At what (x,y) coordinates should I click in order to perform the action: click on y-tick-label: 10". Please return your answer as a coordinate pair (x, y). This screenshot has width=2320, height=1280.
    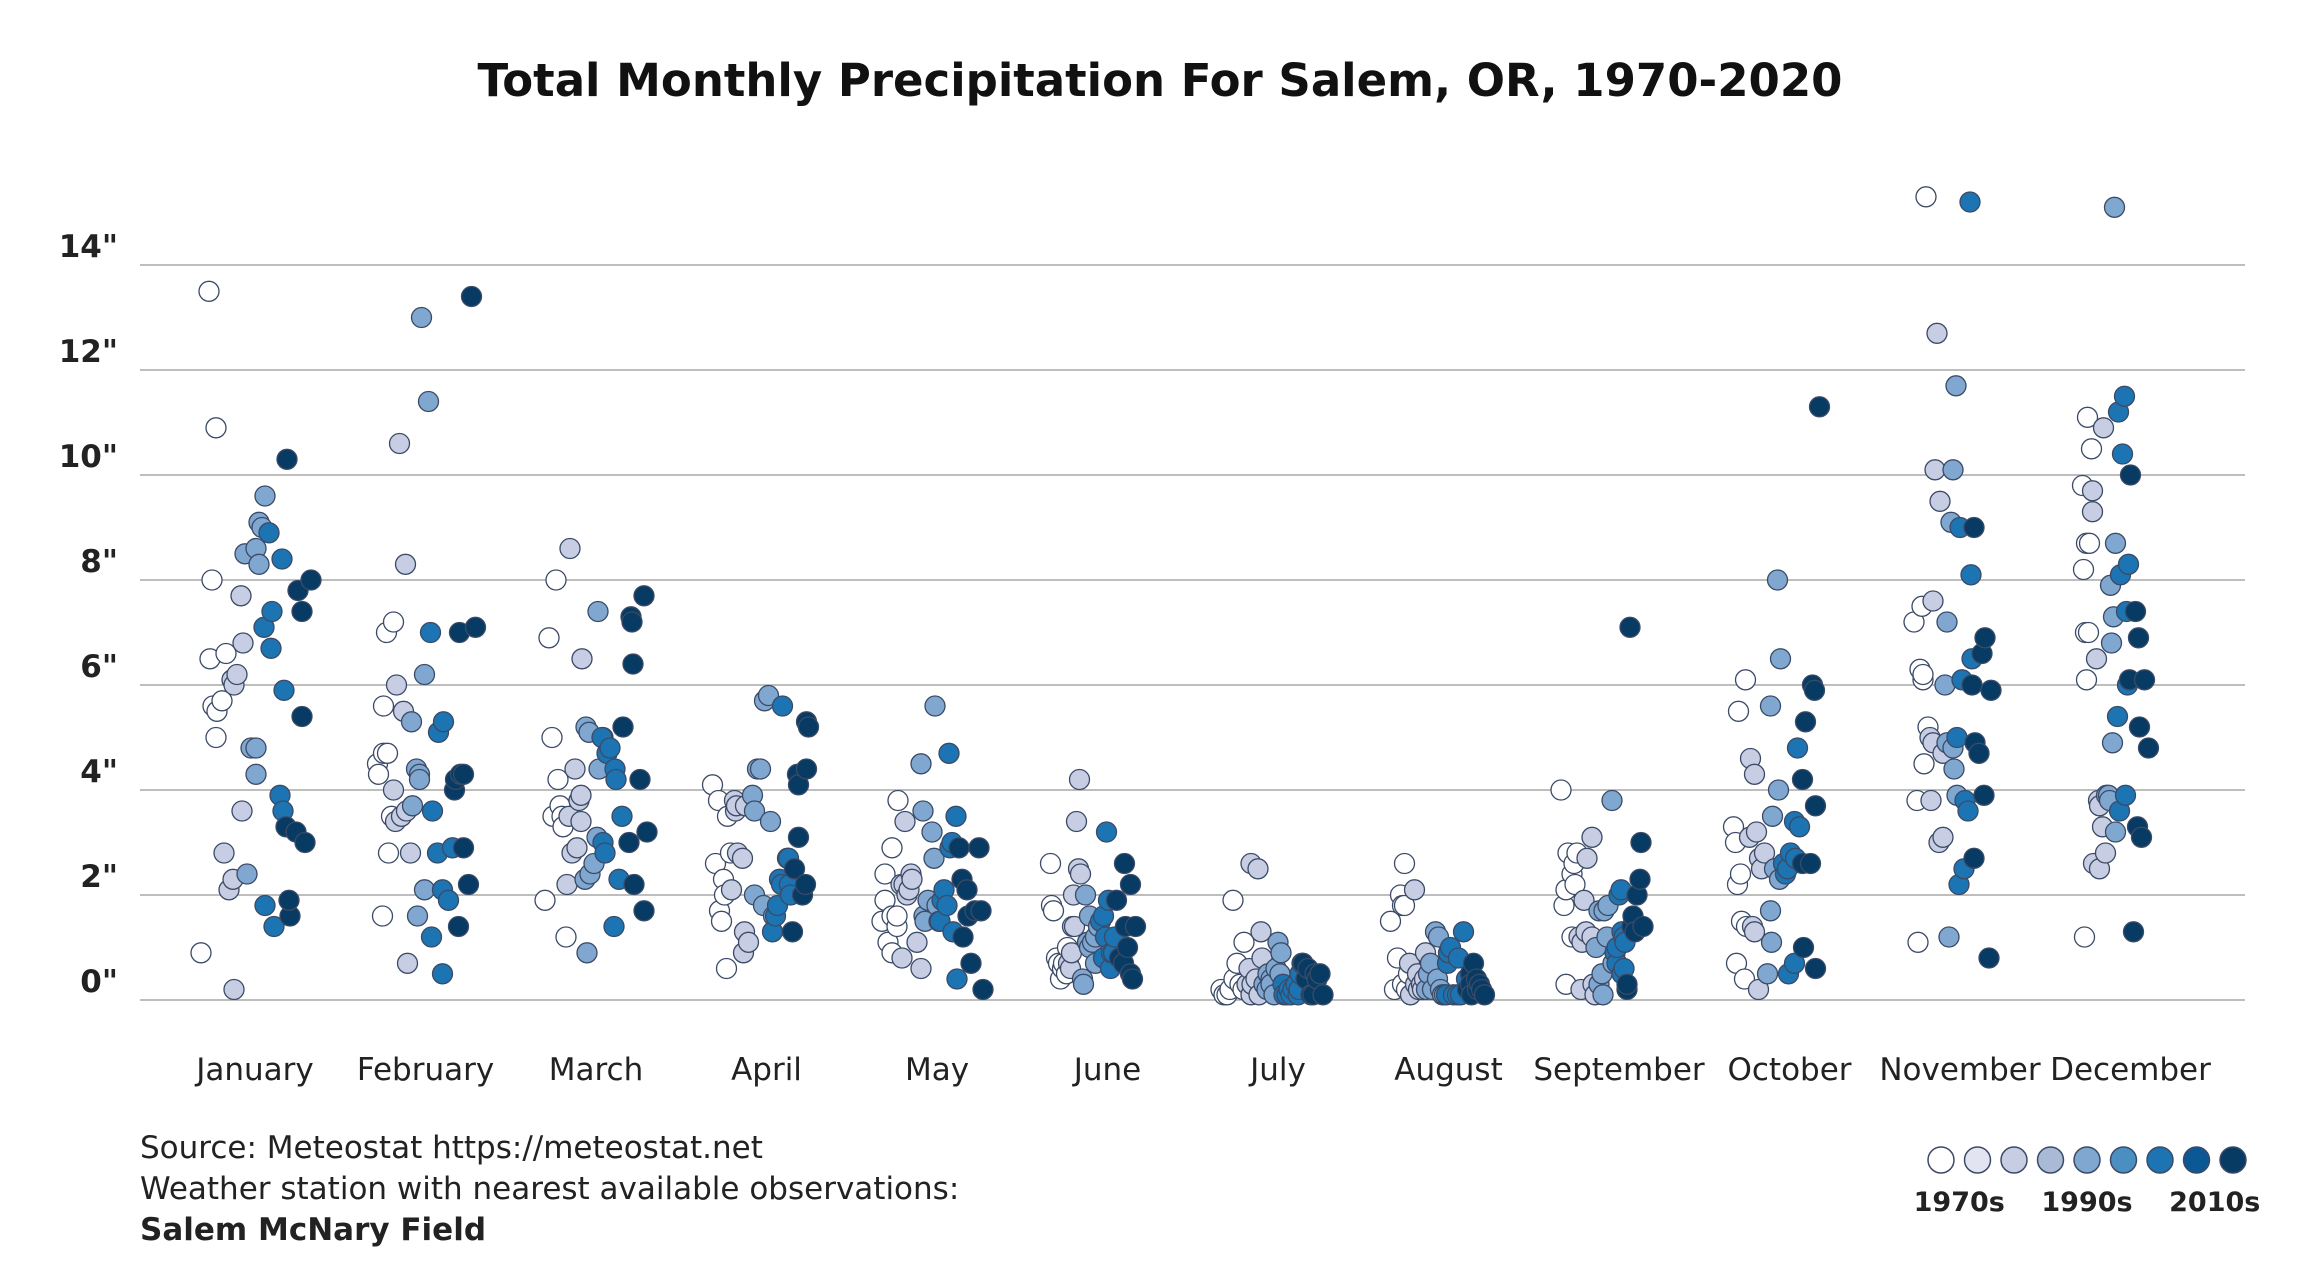
    Looking at the image, I should click on (88, 457).